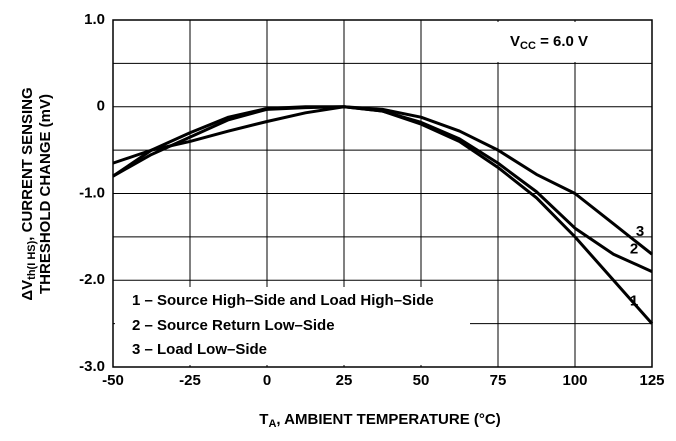 The image size is (676, 441). What do you see at coordinates (113, 380) in the screenshot?
I see `x-tick-label: -50` at bounding box center [113, 380].